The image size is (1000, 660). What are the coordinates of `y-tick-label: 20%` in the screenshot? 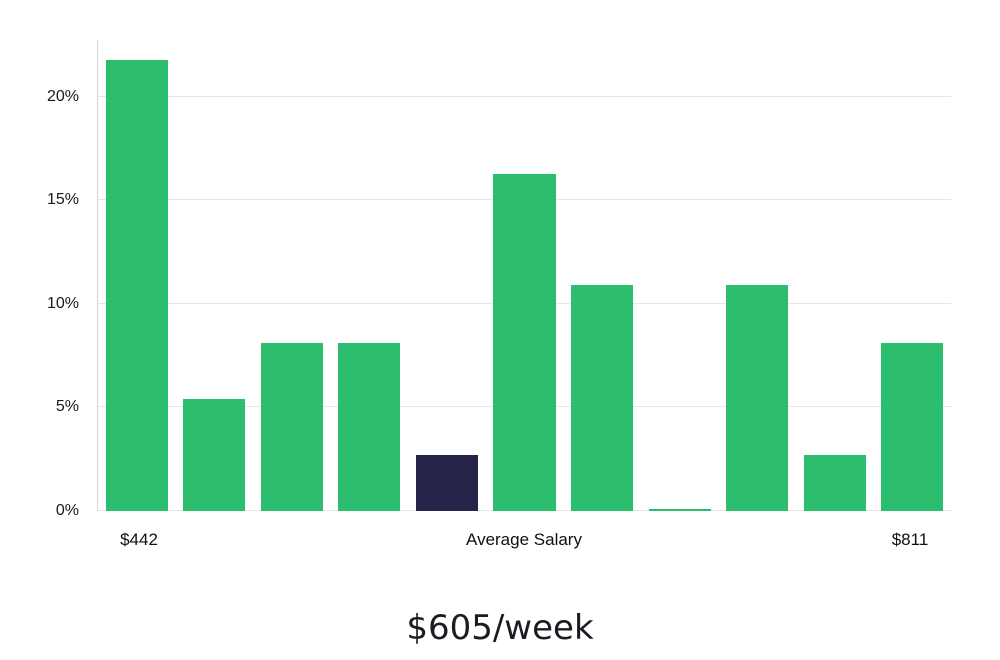 It's located at (62, 96).